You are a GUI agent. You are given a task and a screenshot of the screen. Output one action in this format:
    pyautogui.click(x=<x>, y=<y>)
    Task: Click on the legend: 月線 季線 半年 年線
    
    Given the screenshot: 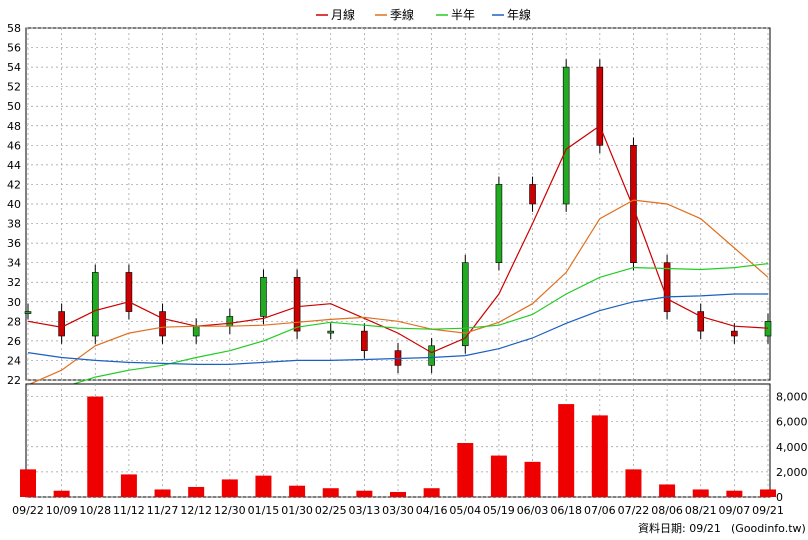 What is the action you would take?
    pyautogui.click(x=423, y=14)
    